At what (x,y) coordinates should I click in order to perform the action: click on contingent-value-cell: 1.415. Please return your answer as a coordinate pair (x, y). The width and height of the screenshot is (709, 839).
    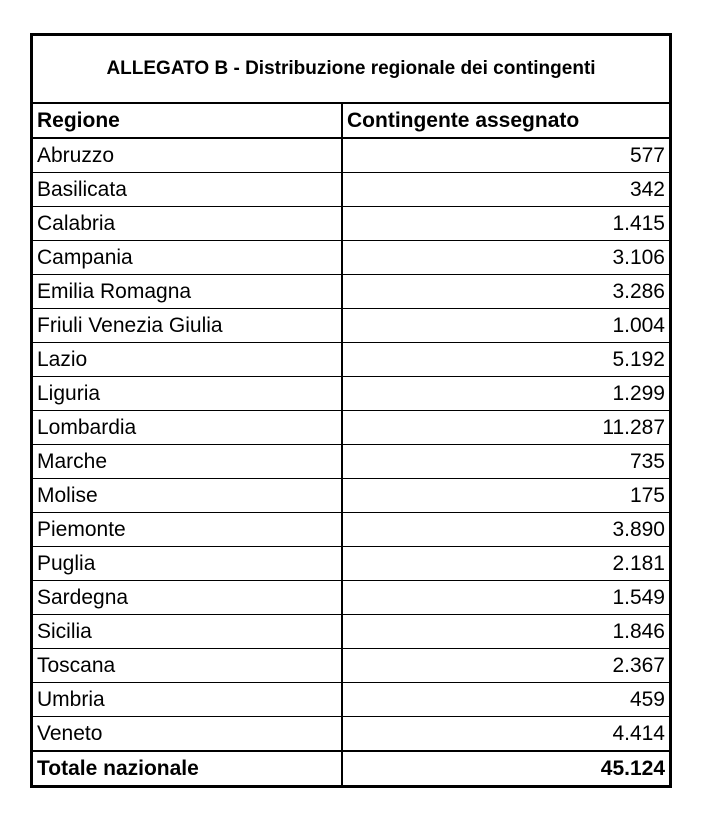
    Looking at the image, I should click on (505, 223).